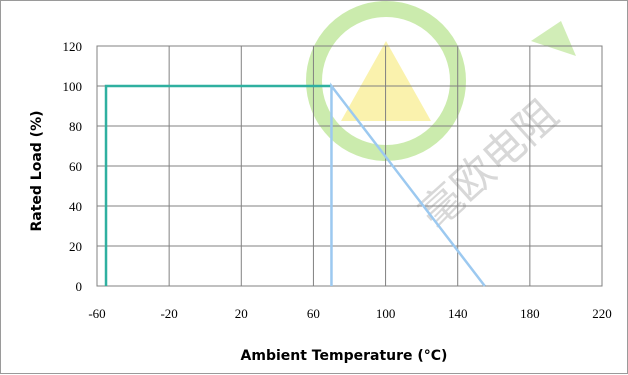 This screenshot has height=375, width=628. Describe the element at coordinates (602, 313) in the screenshot. I see `x-tick-label: 220` at that location.